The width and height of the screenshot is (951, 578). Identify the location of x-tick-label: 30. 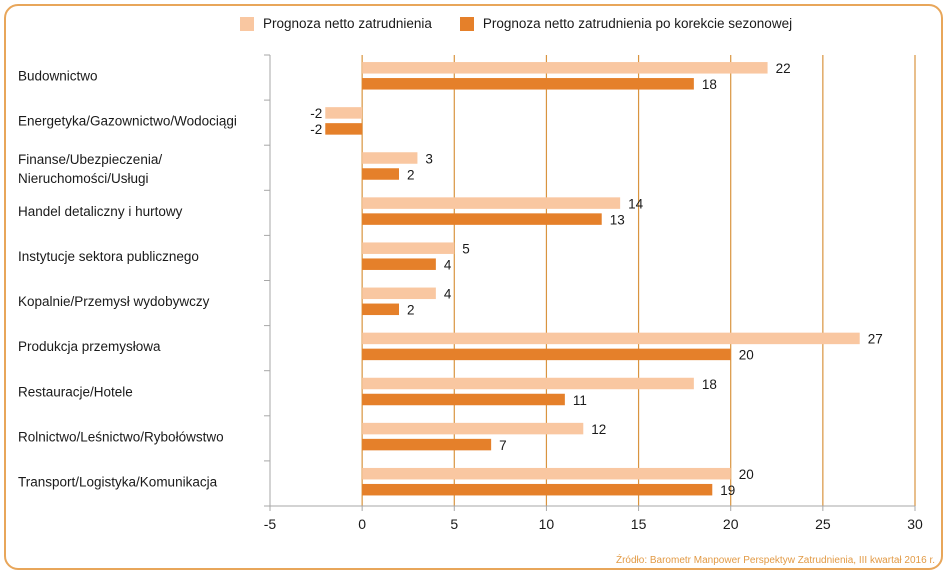
(915, 524).